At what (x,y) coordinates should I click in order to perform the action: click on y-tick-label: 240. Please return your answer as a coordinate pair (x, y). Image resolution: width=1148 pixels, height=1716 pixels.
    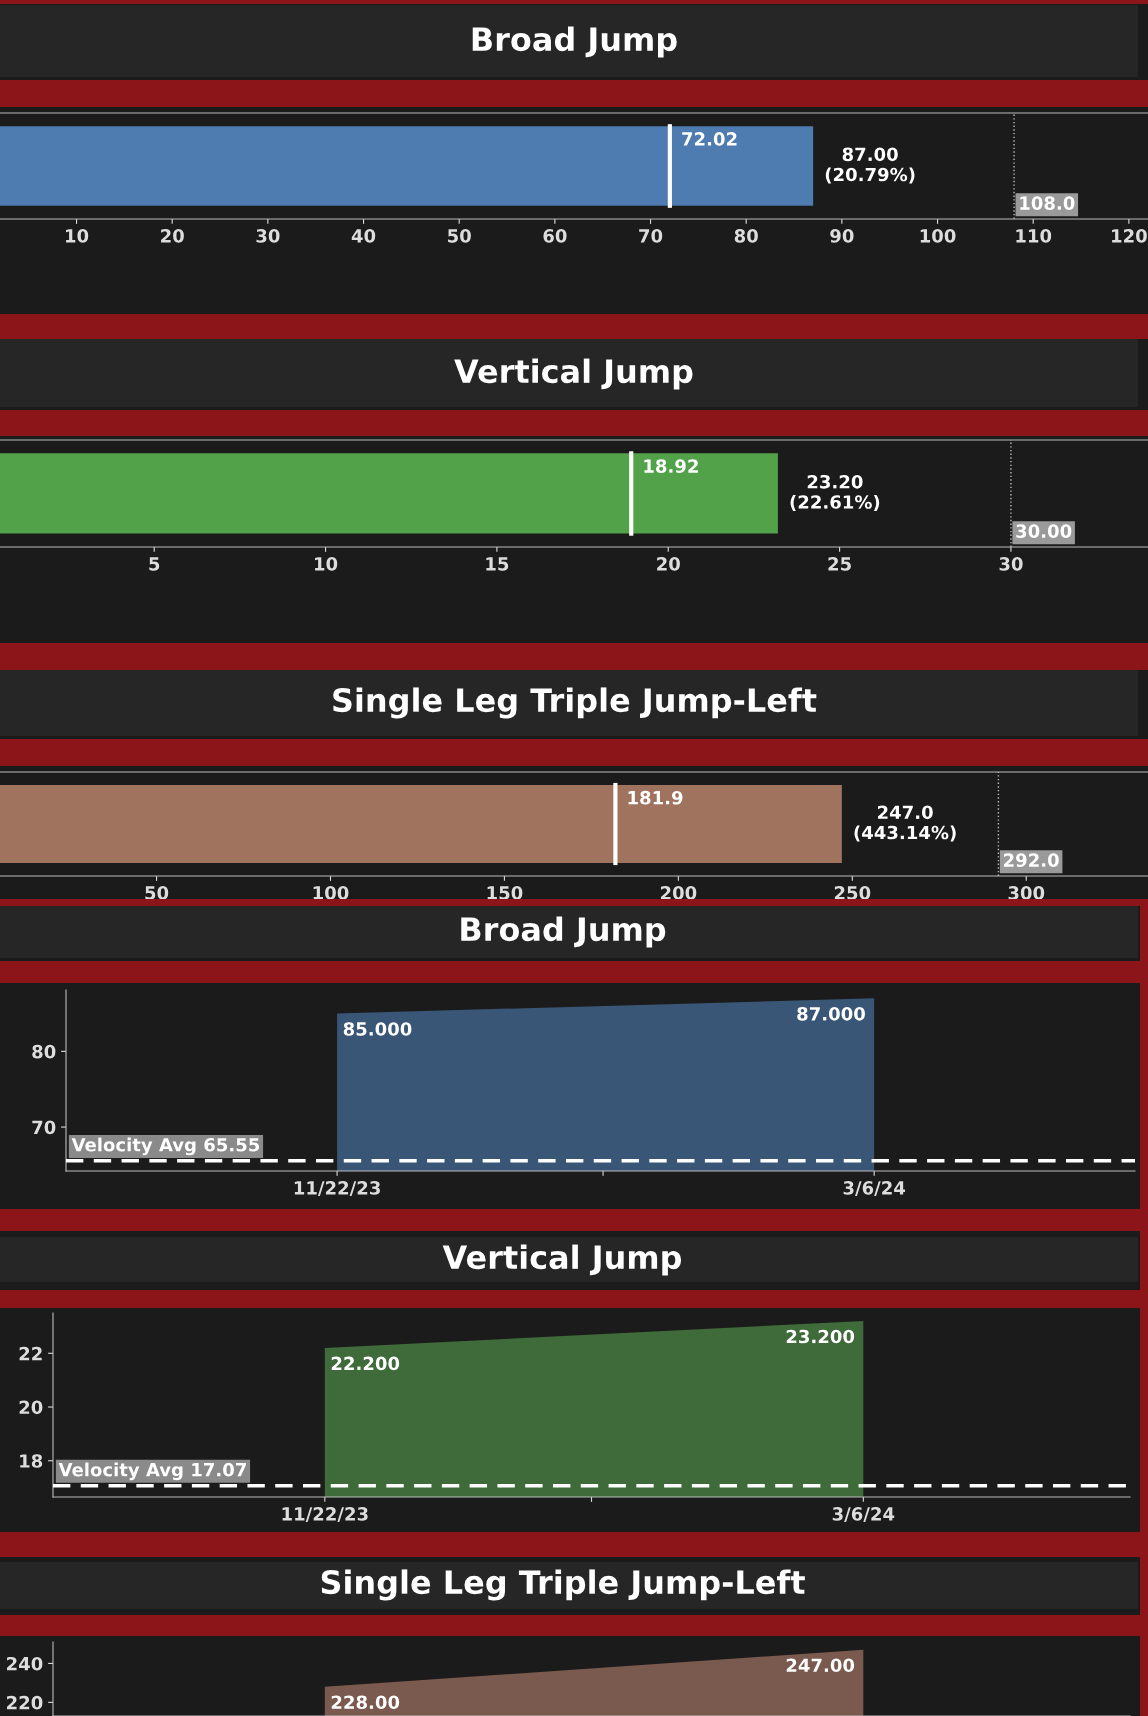
    Looking at the image, I should click on (25, 1663).